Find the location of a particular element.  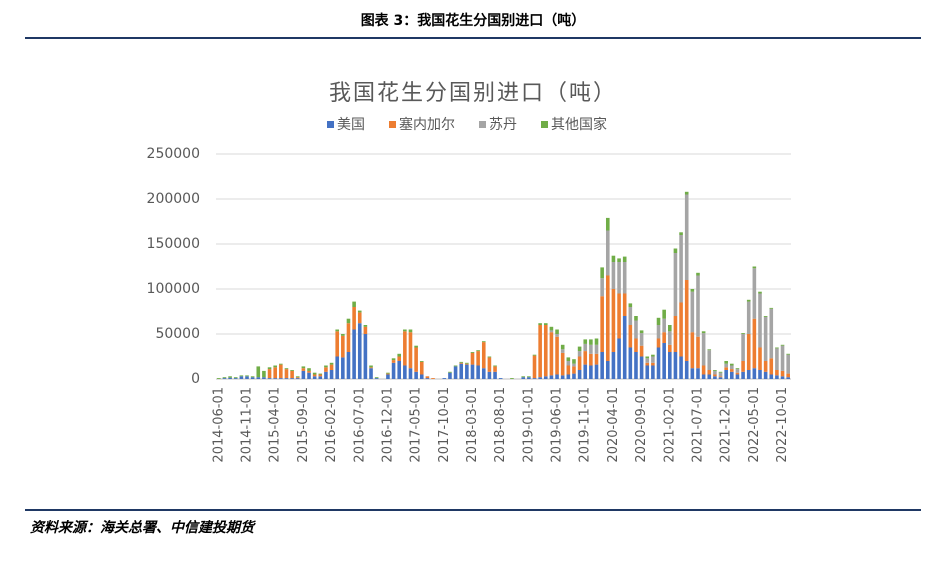

y-tick-label: 150000 is located at coordinates (173, 244).